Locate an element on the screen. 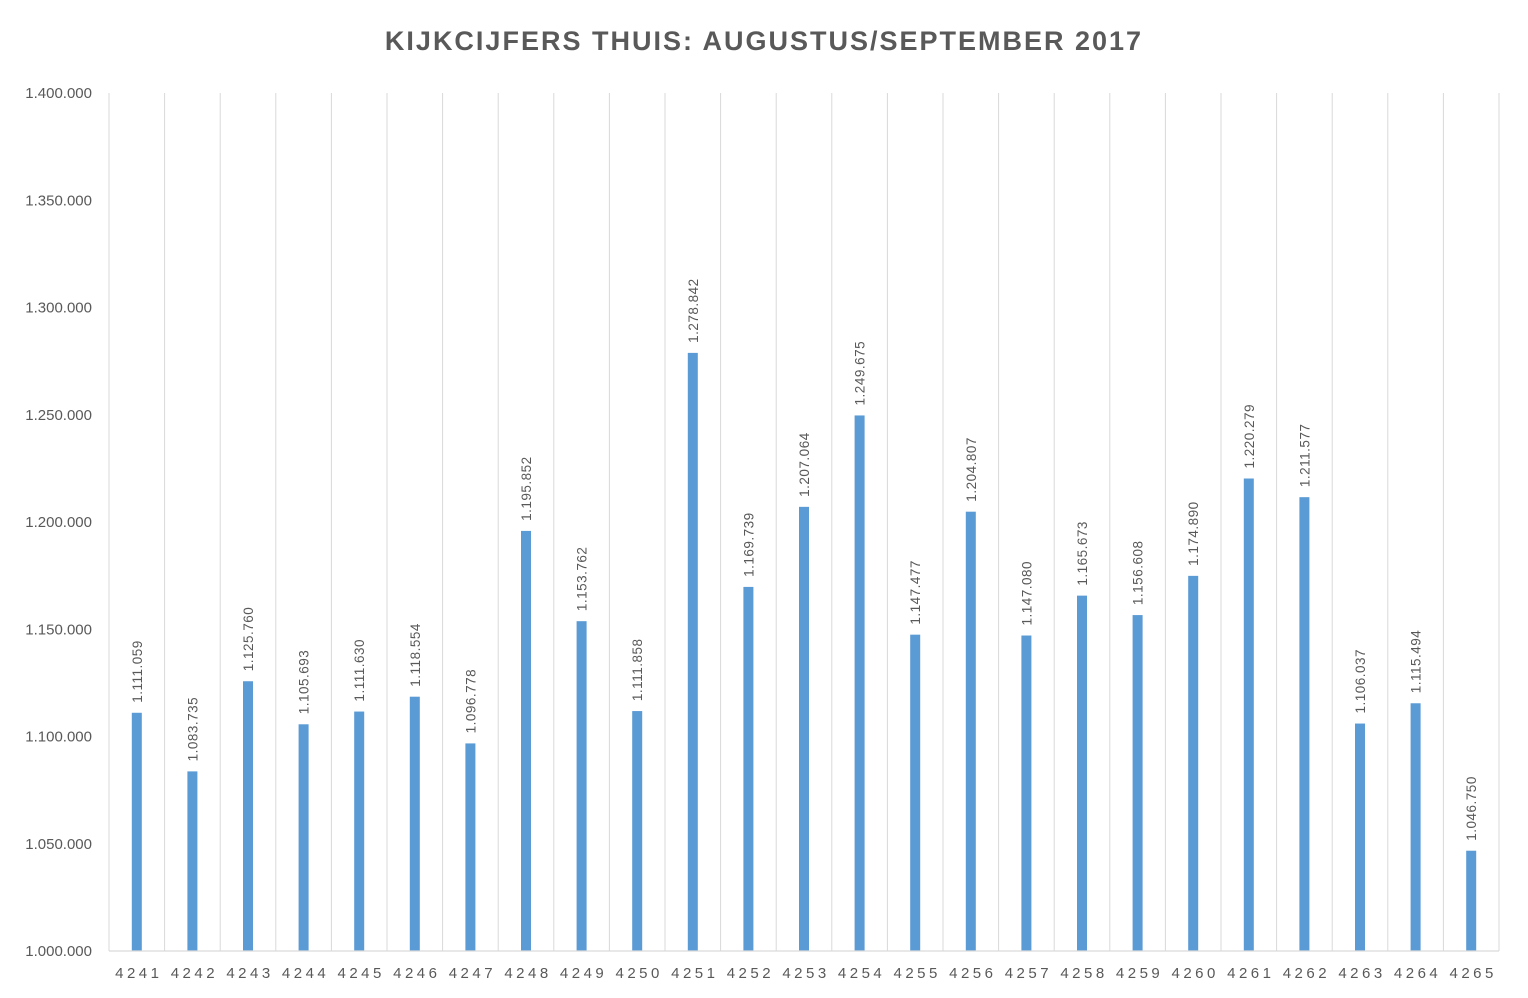  y-tick-label: 1.150.000 is located at coordinates (58, 629).